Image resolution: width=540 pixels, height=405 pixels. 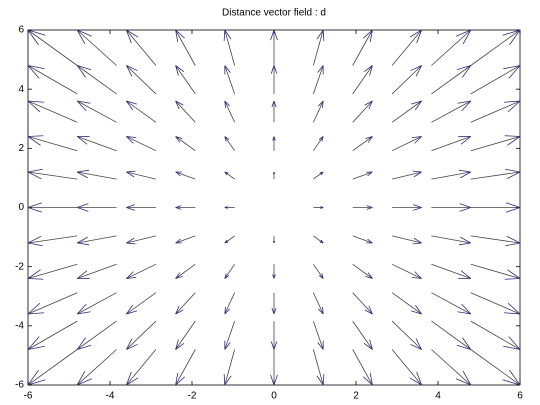 I want to click on x-tick-label: 6, so click(x=520, y=396).